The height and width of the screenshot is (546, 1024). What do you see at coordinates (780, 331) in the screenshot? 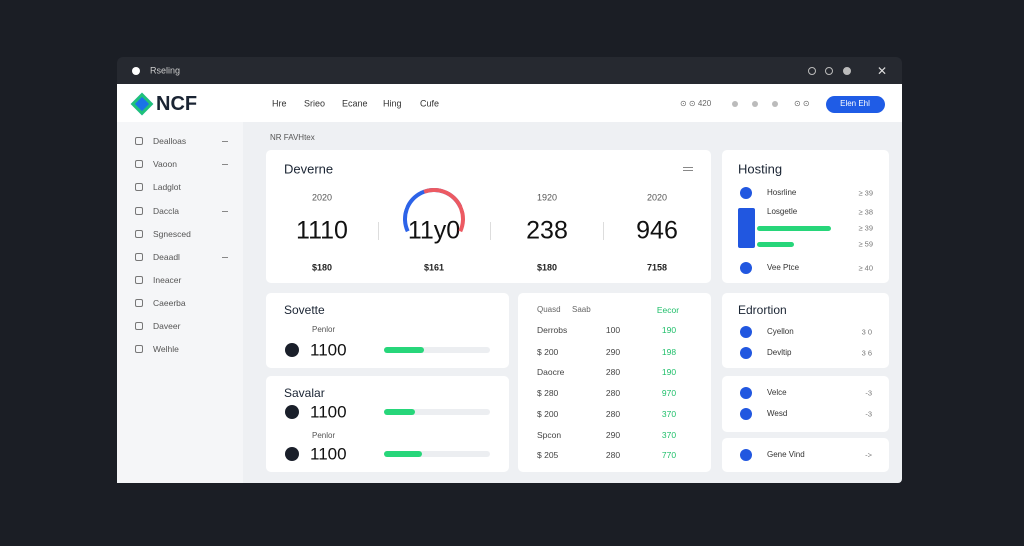
I see `list-label: Cyellon` at bounding box center [780, 331].